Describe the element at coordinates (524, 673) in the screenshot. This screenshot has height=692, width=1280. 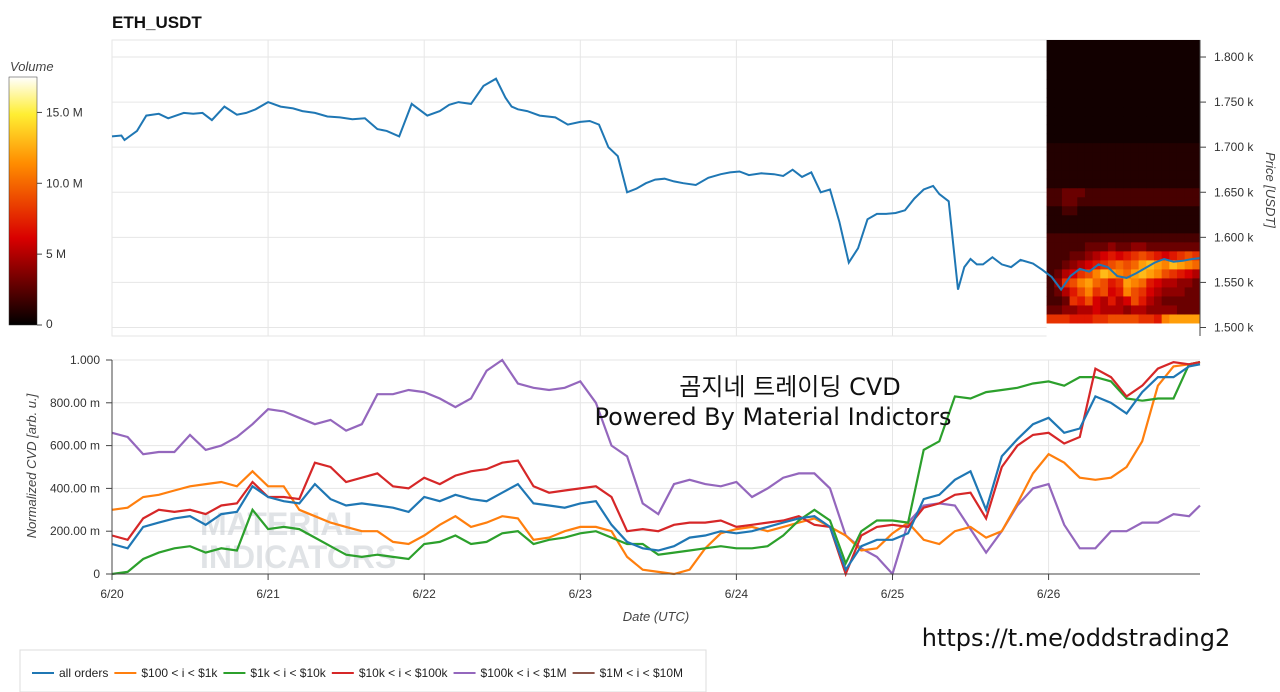
I see `legend-label: $100k < i < $1M` at that location.